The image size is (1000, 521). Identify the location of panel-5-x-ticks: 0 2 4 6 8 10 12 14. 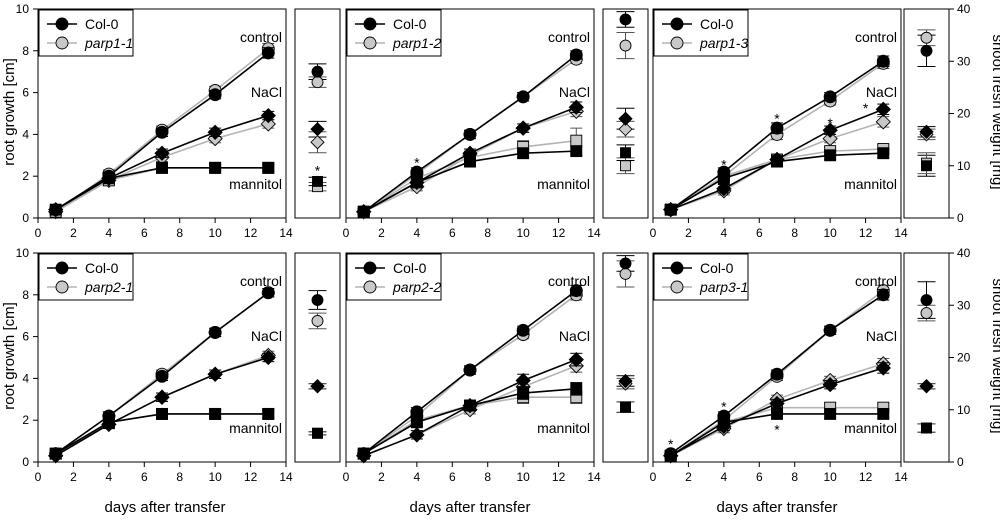
(472, 473).